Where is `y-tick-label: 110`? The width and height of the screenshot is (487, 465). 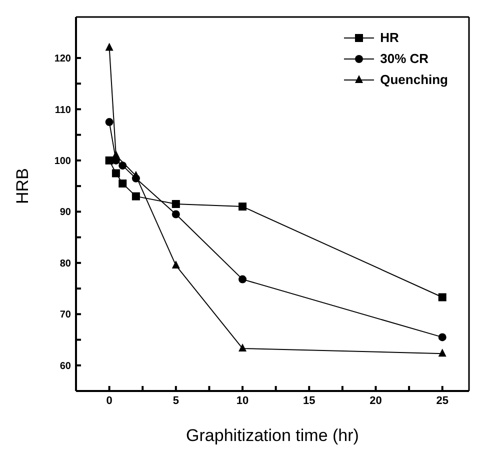
y-tick-label: 110 is located at coordinates (63, 110).